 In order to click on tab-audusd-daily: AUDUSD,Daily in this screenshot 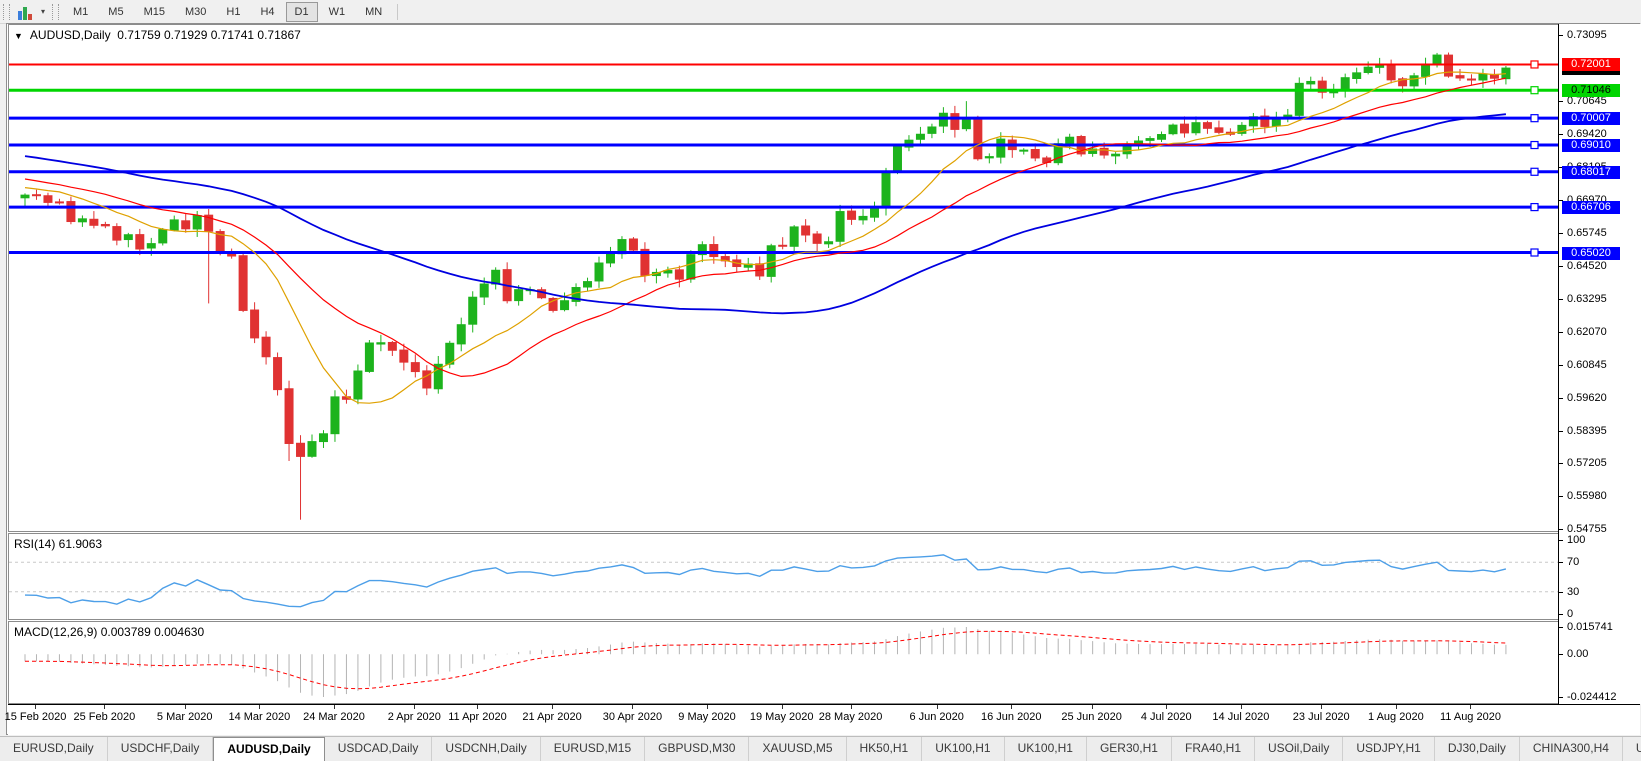, I will do `click(269, 749)`.